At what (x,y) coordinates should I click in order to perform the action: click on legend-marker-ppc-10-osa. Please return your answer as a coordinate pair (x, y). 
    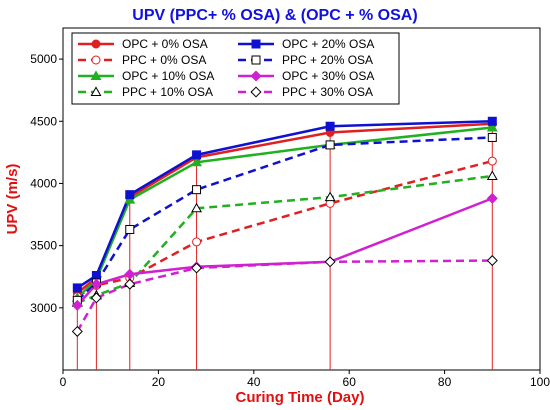
    Looking at the image, I should click on (96, 91).